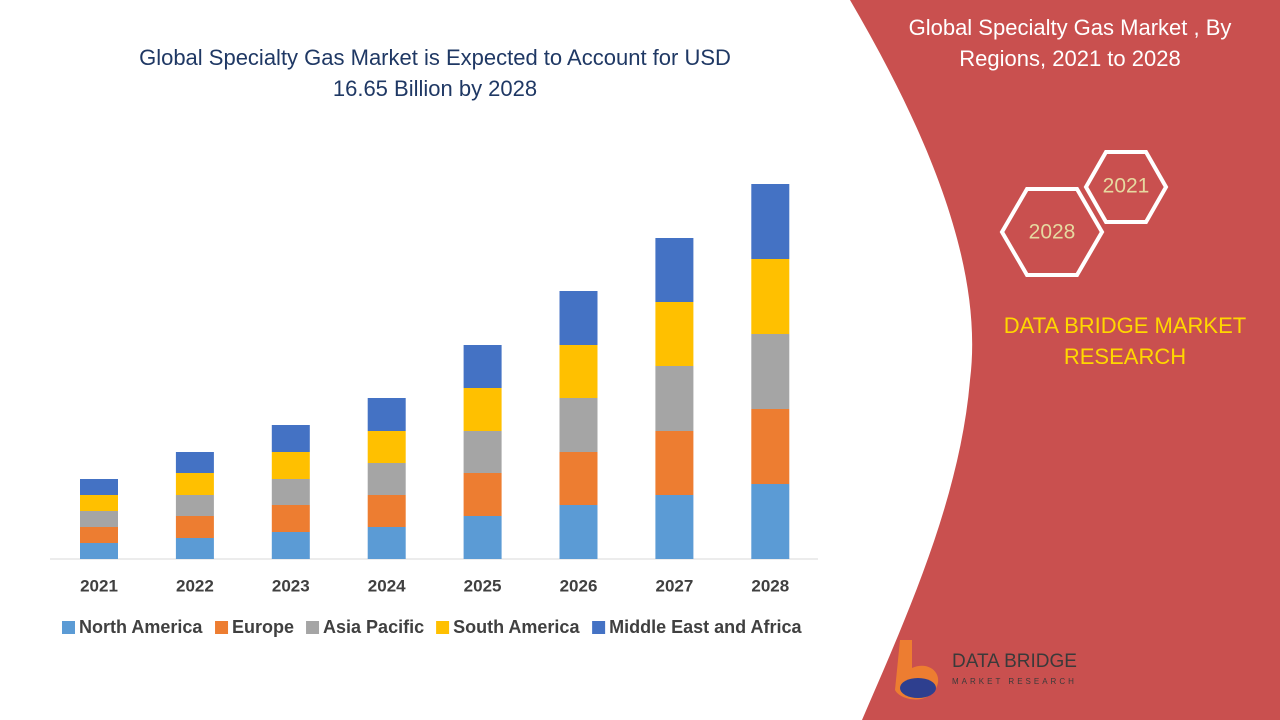  I want to click on legend-label: Europe, so click(263, 627).